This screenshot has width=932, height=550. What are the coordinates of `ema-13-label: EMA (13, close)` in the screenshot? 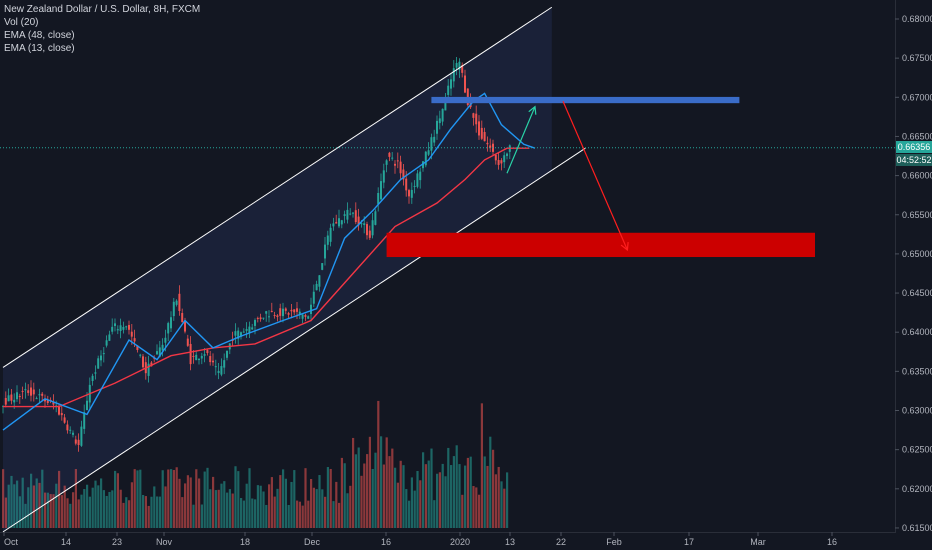 It's located at (39, 48).